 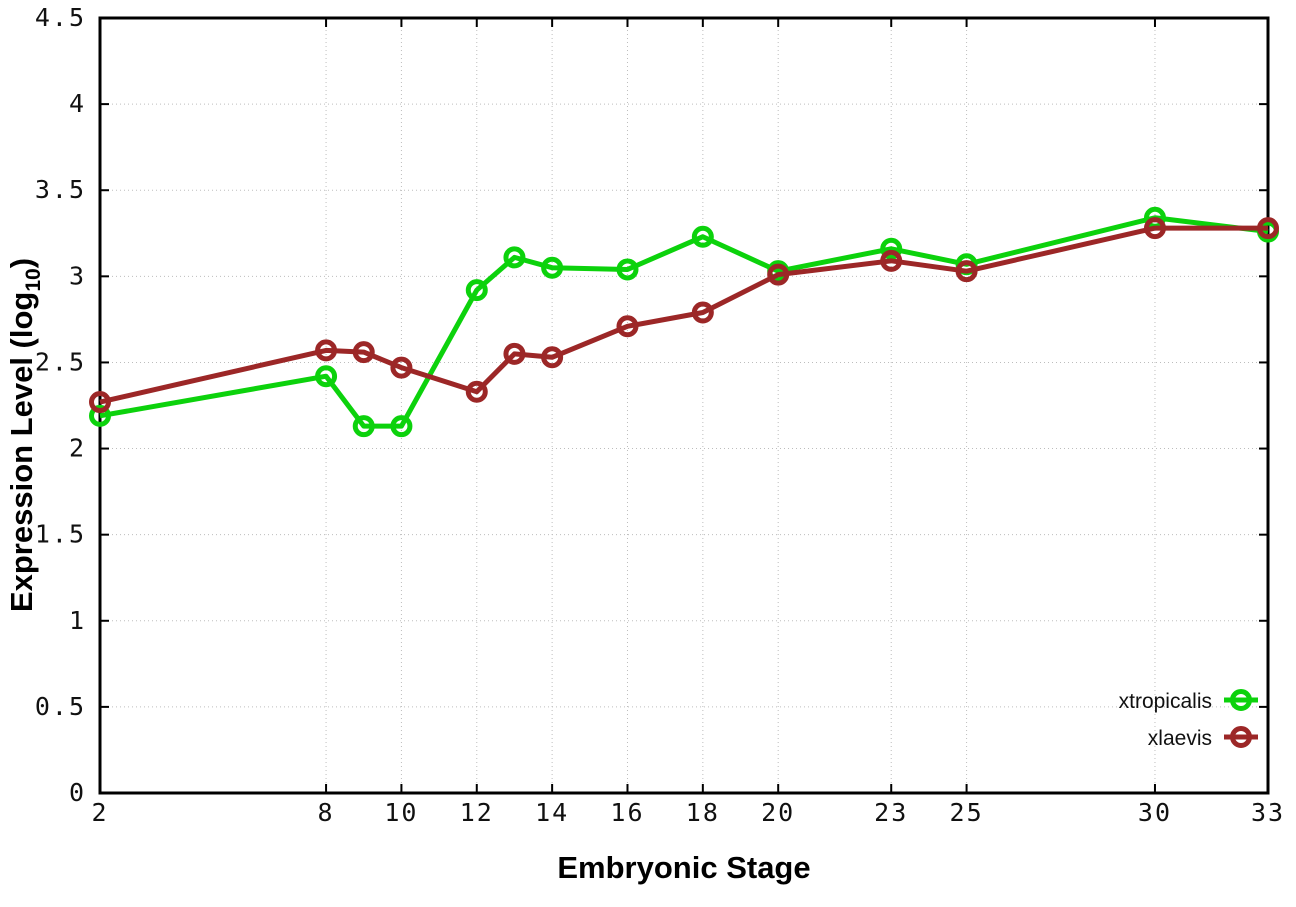 I want to click on y-axis-title: Expression Level (log10), so click(x=24, y=435).